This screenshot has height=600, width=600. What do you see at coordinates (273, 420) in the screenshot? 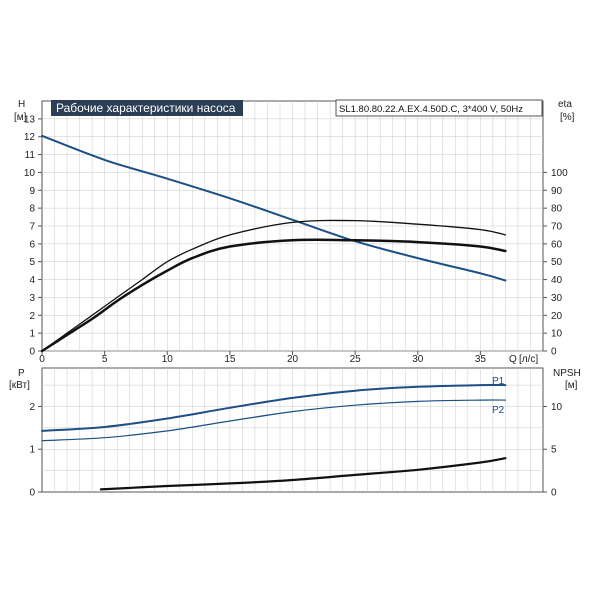
I see `curve-P2` at bounding box center [273, 420].